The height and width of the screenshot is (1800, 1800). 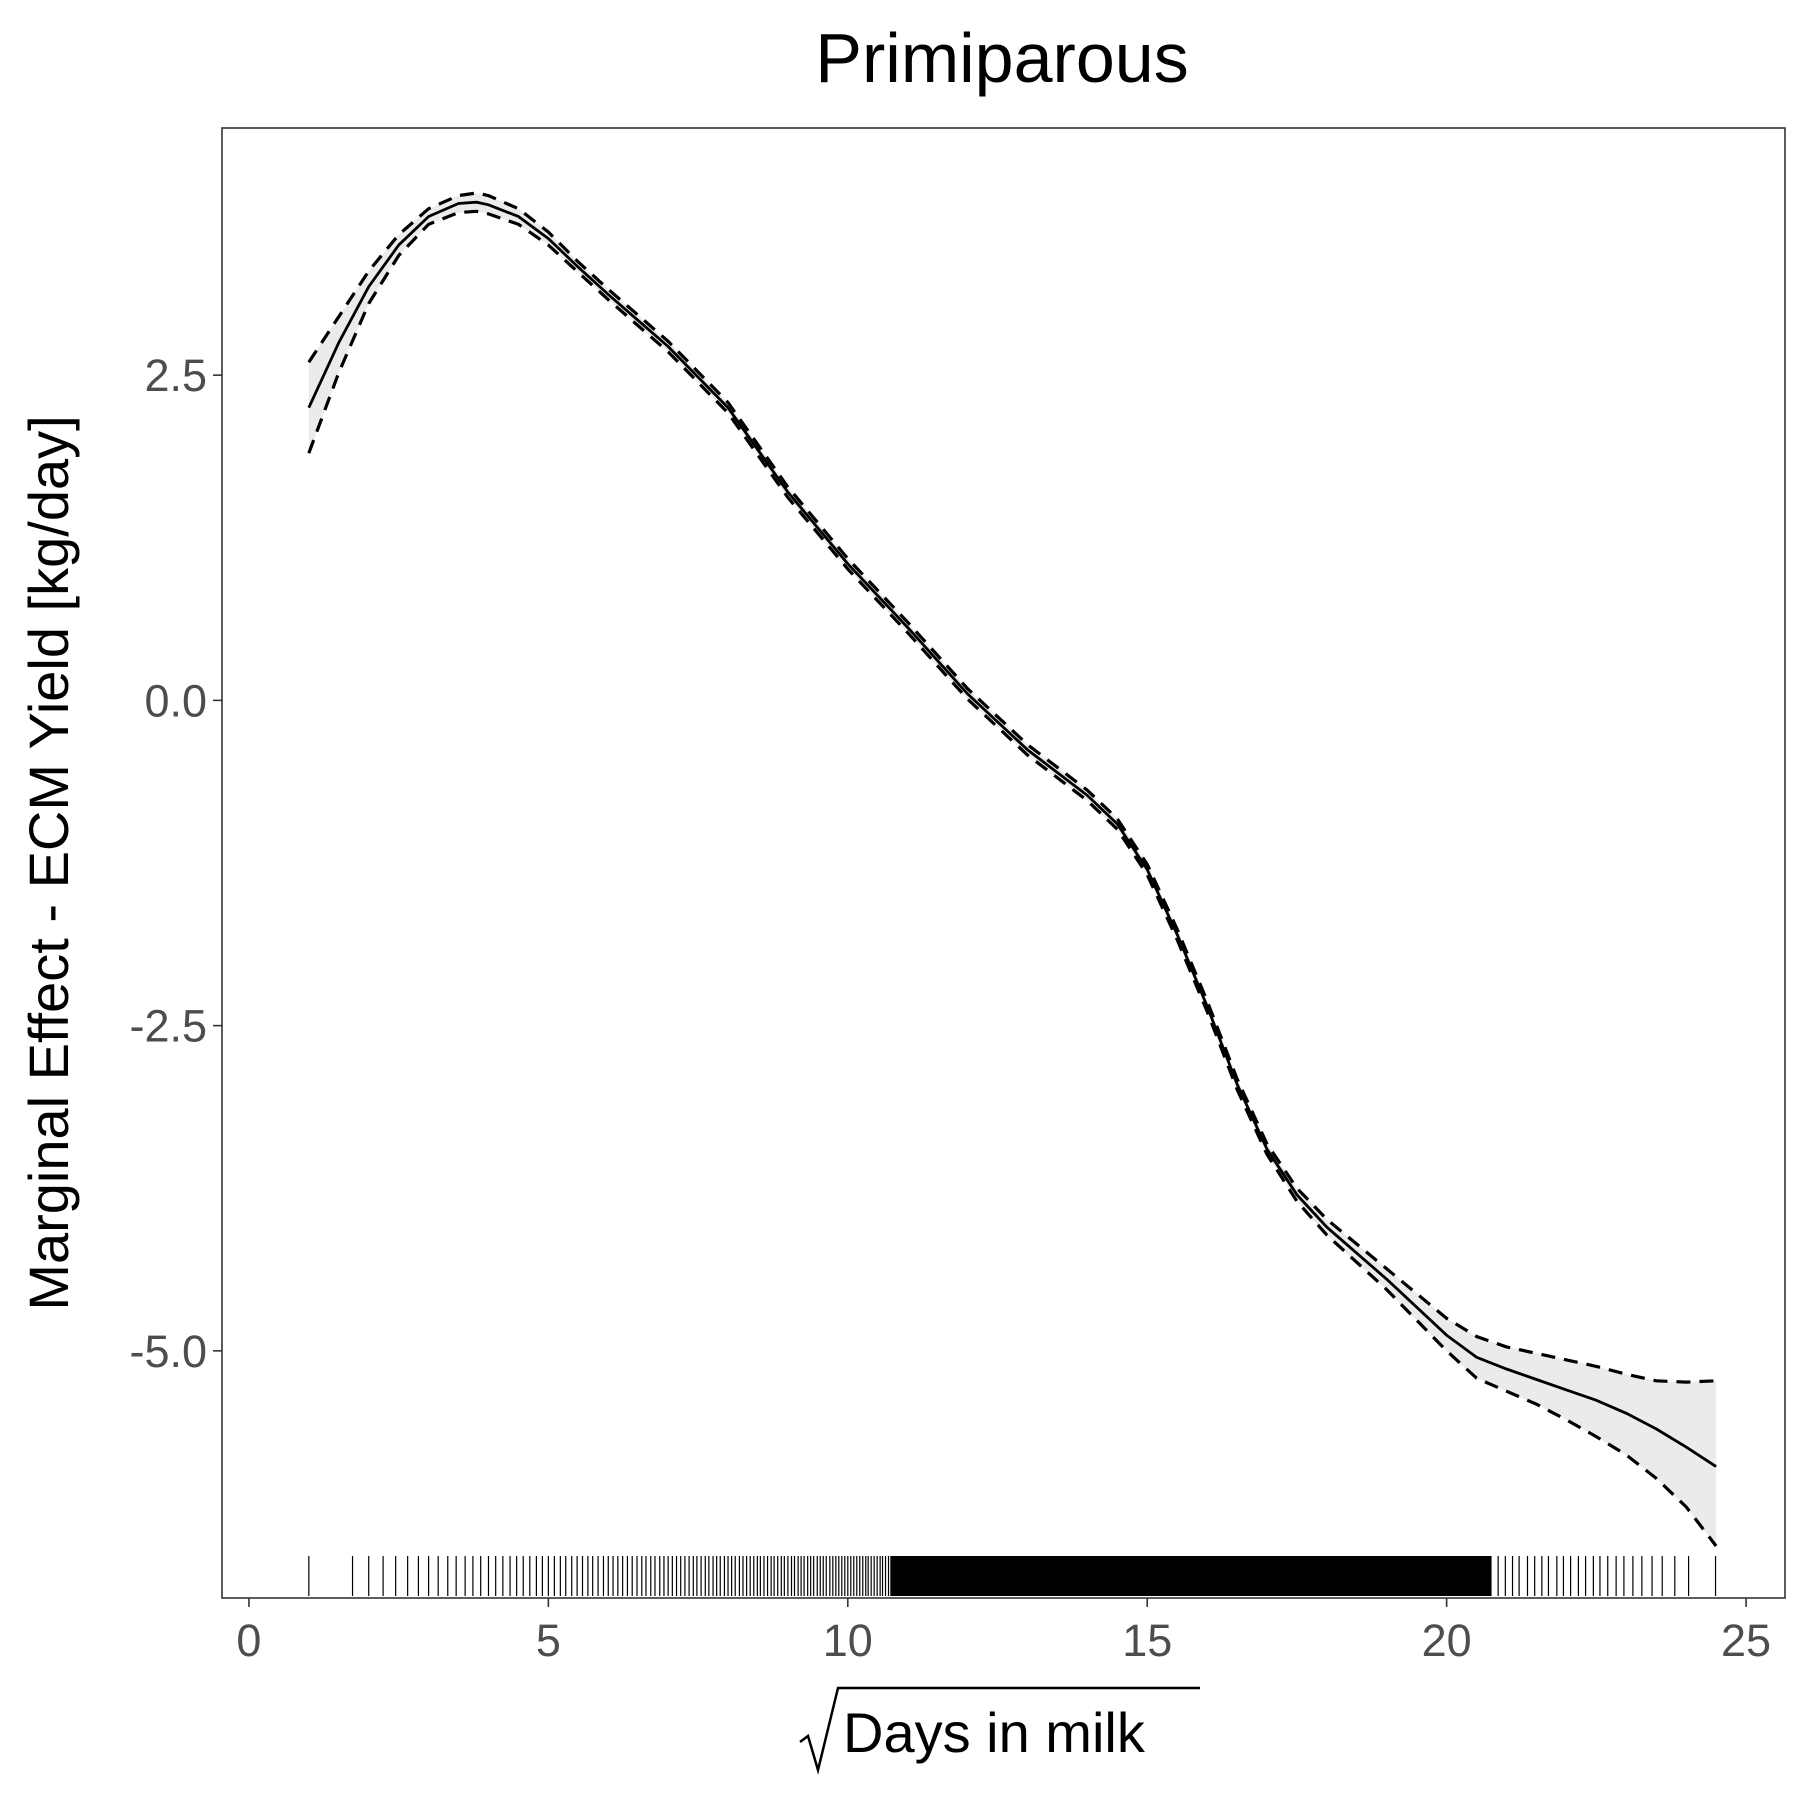 What do you see at coordinates (1190, 1576) in the screenshot?
I see `rug-dense-block` at bounding box center [1190, 1576].